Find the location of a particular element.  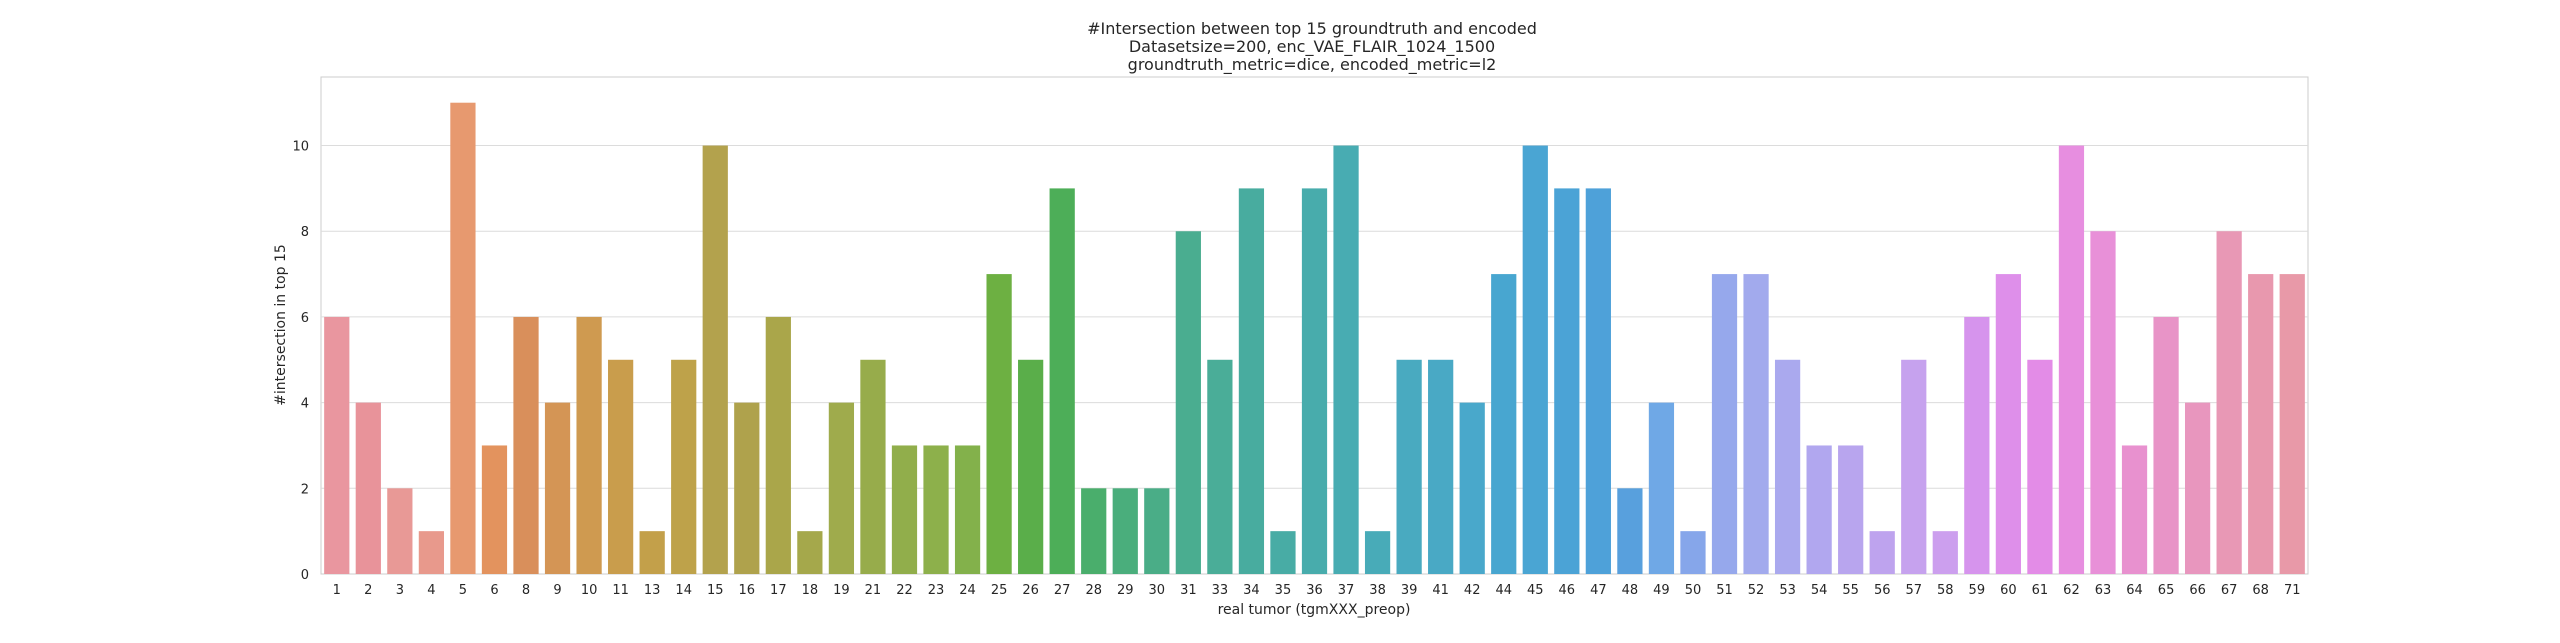

y-axis-label: #intersection in top 15 is located at coordinates (281, 325).